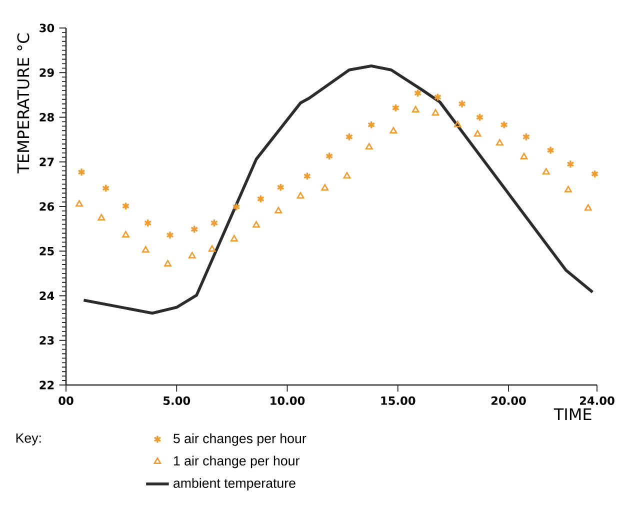 This screenshot has width=624, height=509. I want to click on x-tick-label: 20.00, so click(508, 400).